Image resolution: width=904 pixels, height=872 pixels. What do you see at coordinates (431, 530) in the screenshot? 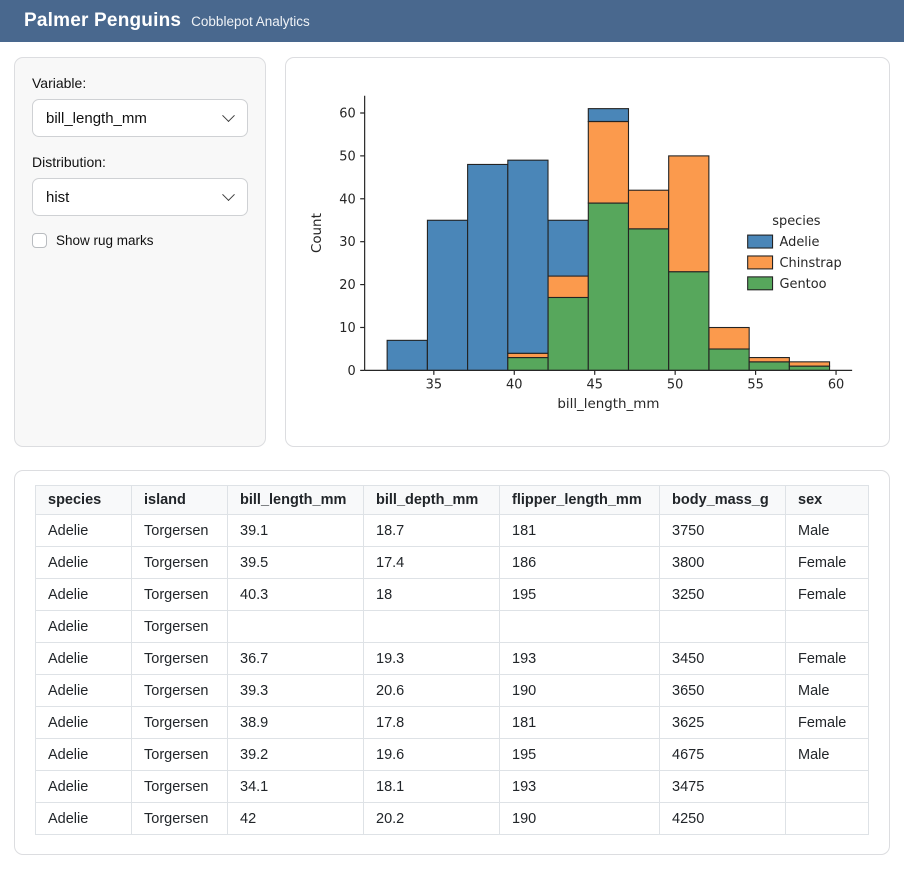
I see `table-cell: 18.7` at bounding box center [431, 530].